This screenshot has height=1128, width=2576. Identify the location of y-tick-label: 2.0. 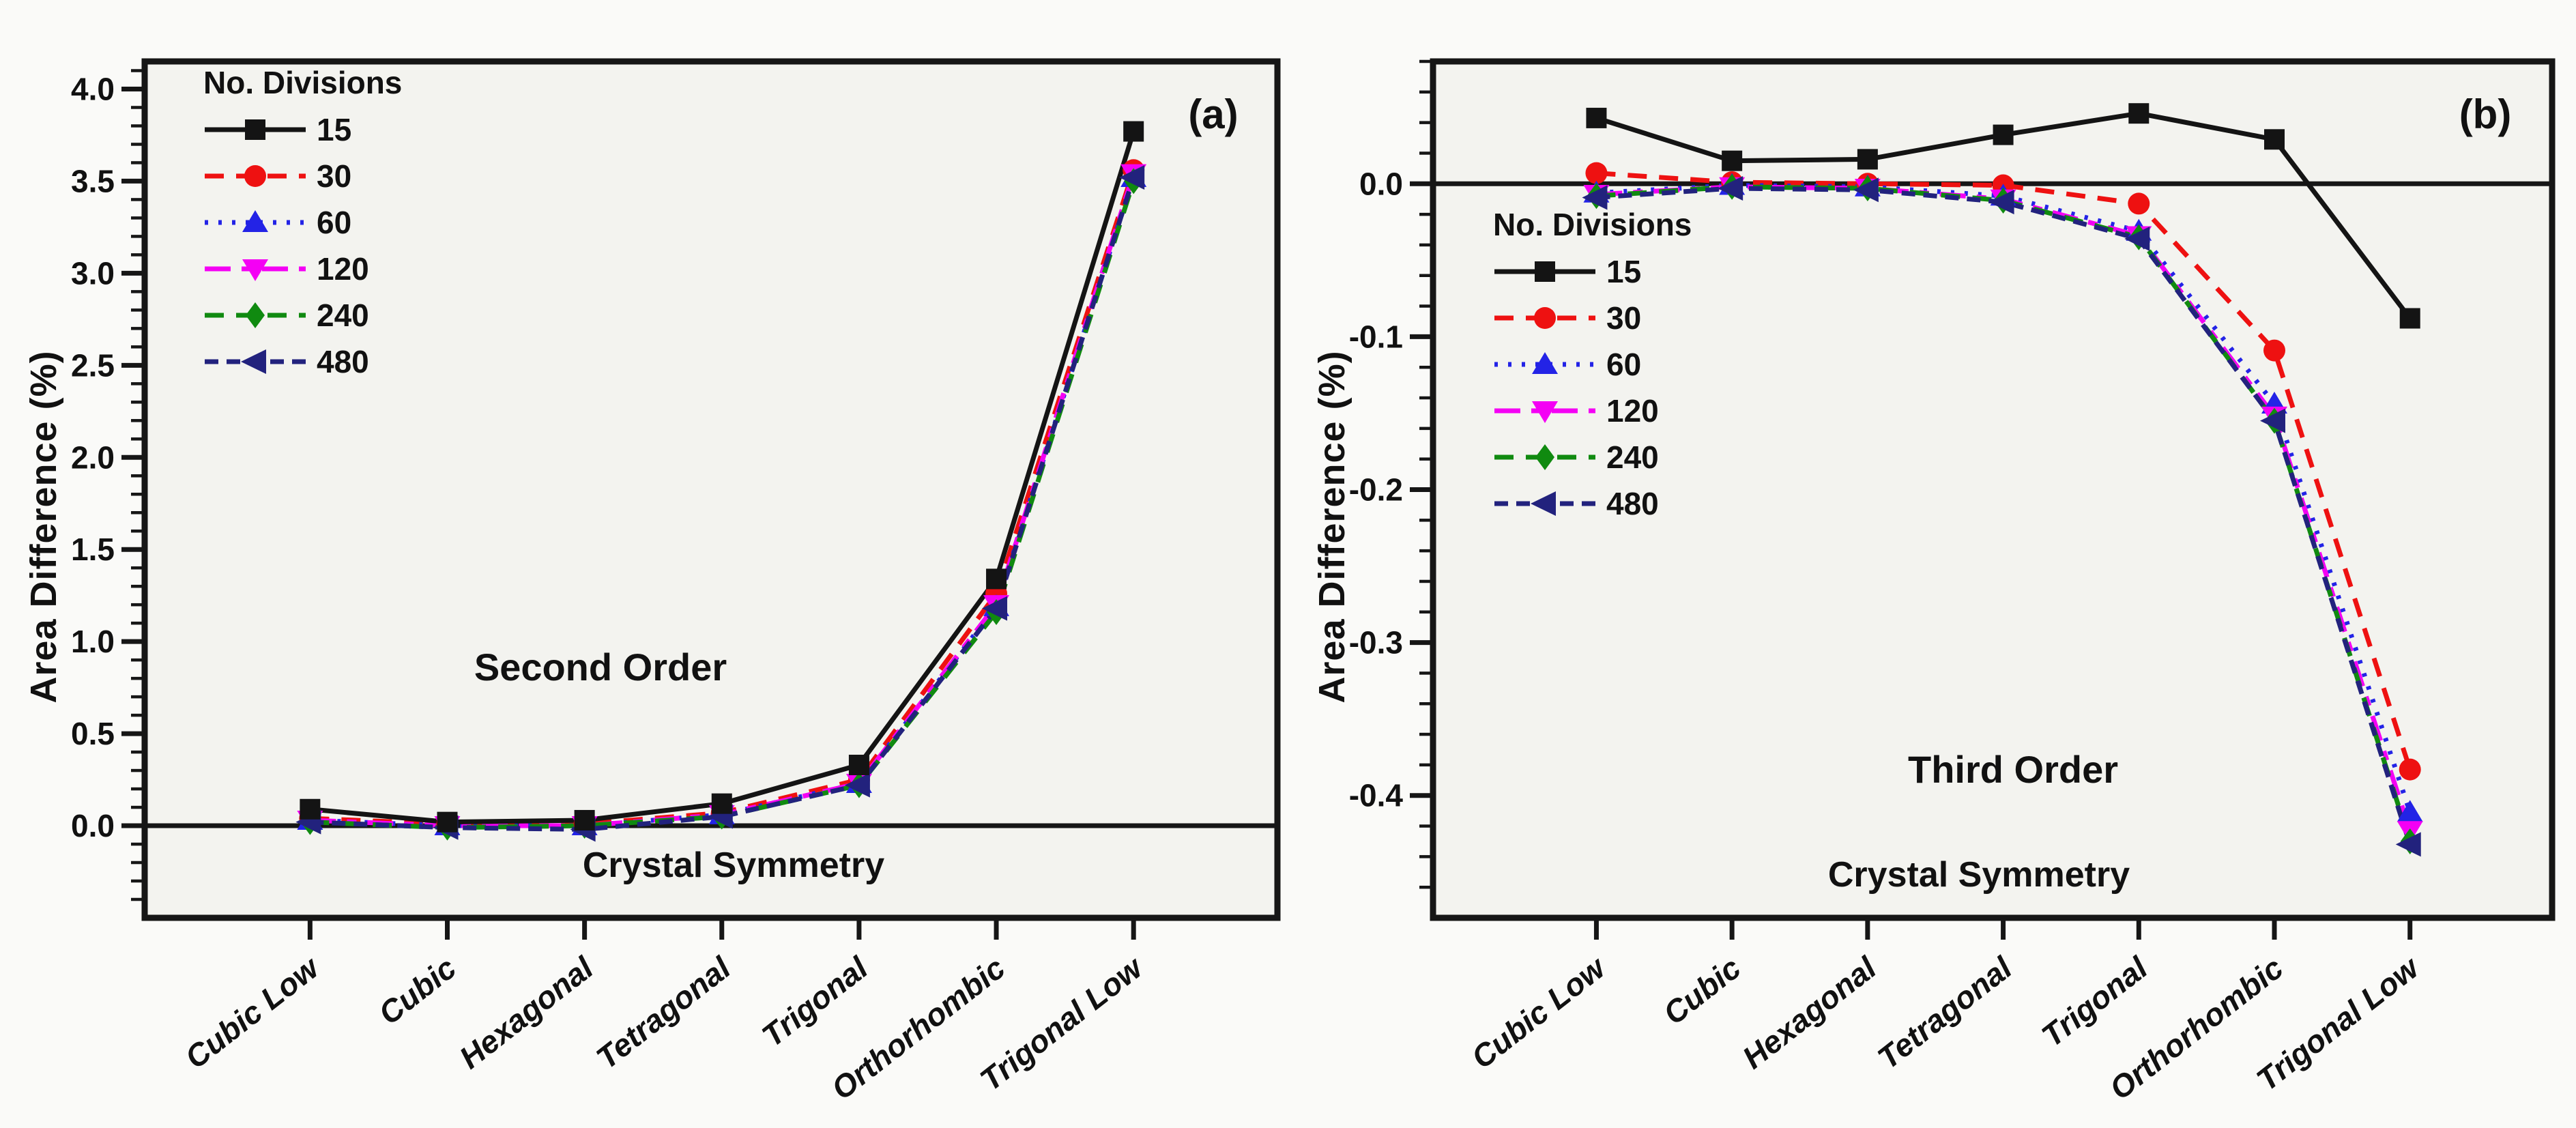
(93, 457).